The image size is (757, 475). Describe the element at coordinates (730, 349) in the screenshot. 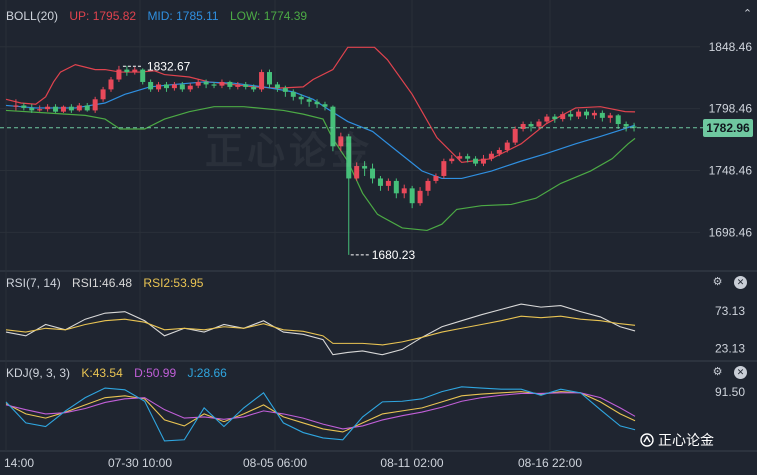

I see `rsi-axis-label: 23.13` at that location.